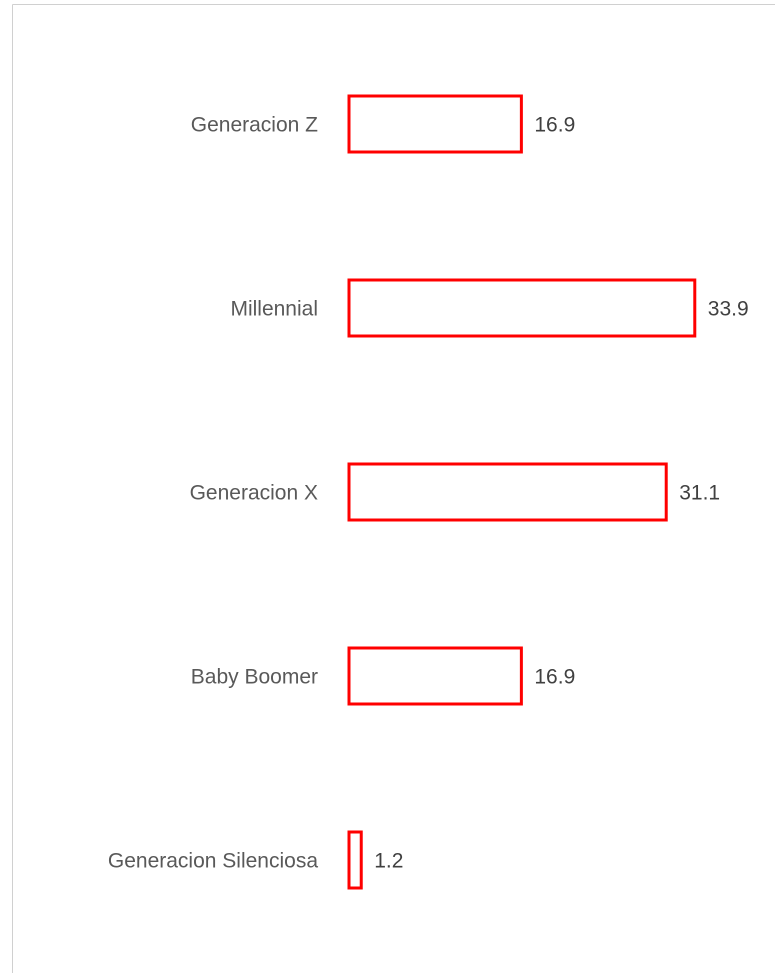 The height and width of the screenshot is (973, 775). Describe the element at coordinates (213, 861) in the screenshot. I see `category-label: Generacion Silenciosa` at that location.